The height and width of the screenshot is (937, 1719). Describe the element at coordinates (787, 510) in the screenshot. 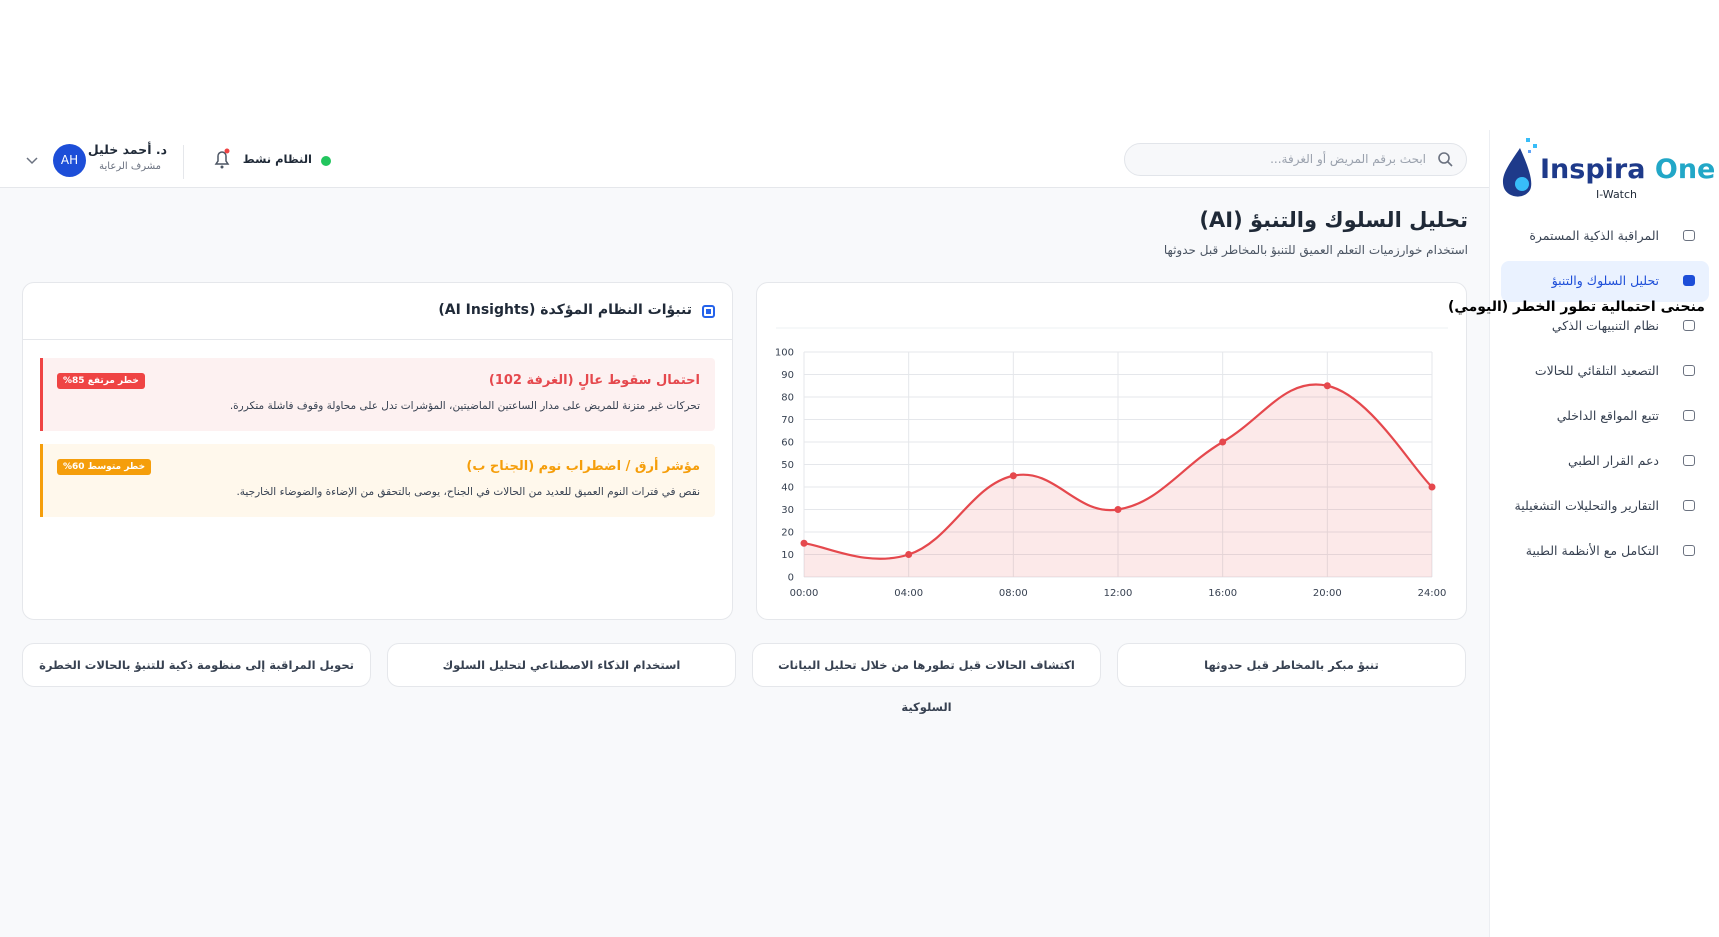

I see `y-tick-label: 30` at that location.